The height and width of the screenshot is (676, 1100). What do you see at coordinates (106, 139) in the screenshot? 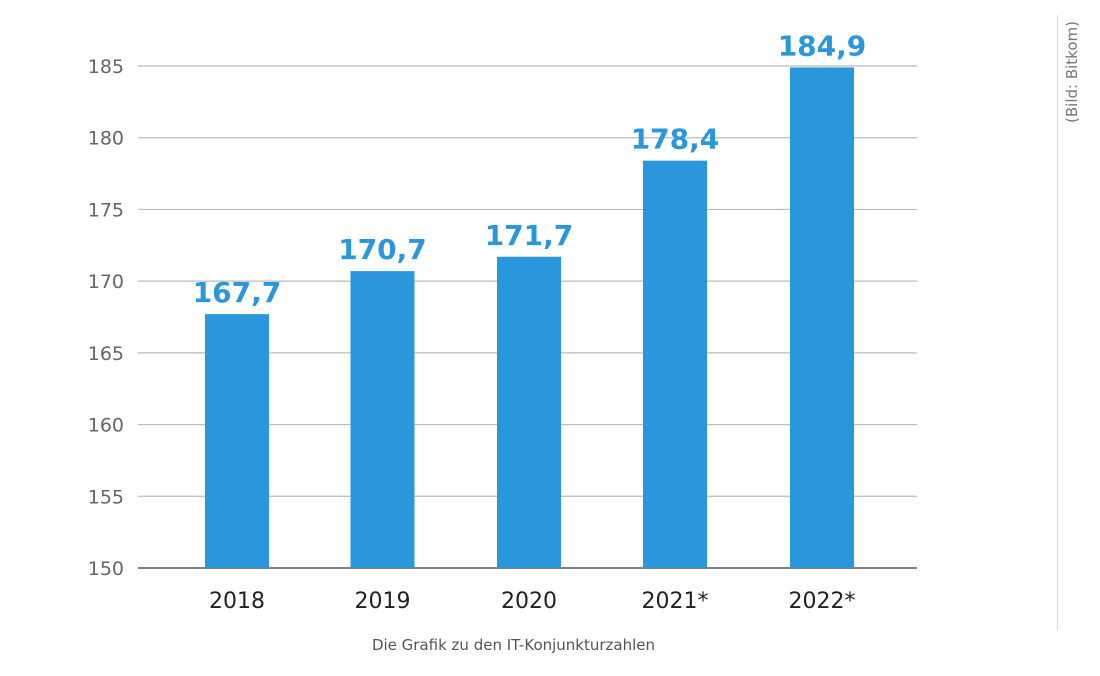
I see `y-tick-label: 180` at bounding box center [106, 139].